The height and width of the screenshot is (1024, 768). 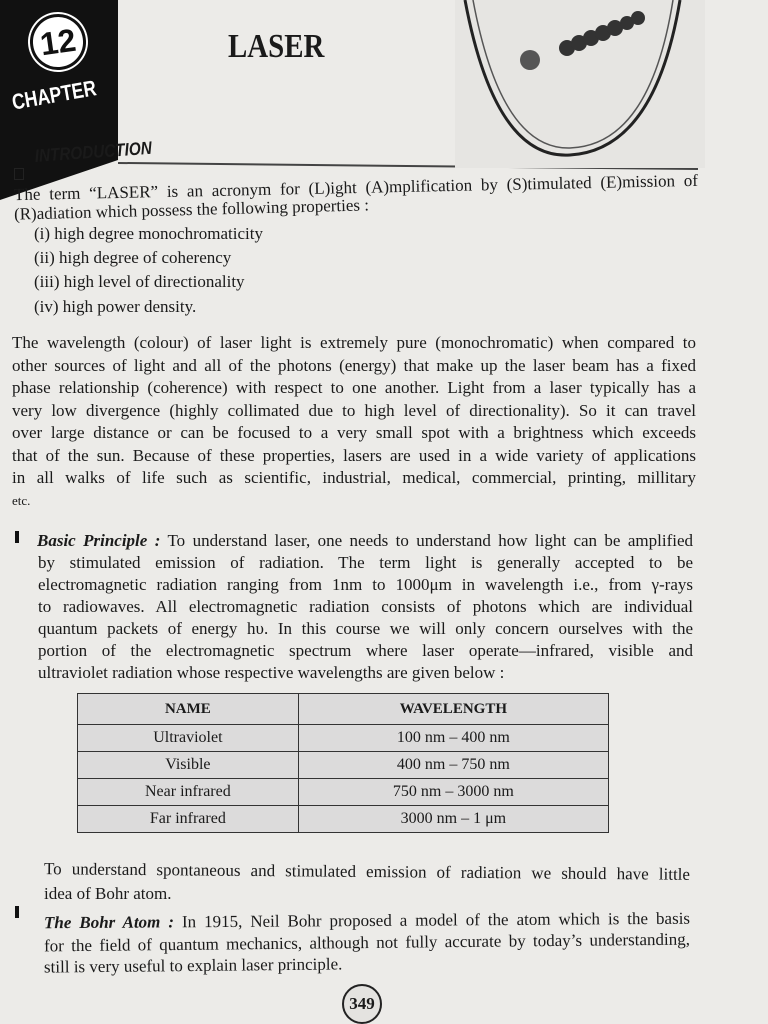 I want to click on chapter-title: LASER, so click(x=276, y=46).